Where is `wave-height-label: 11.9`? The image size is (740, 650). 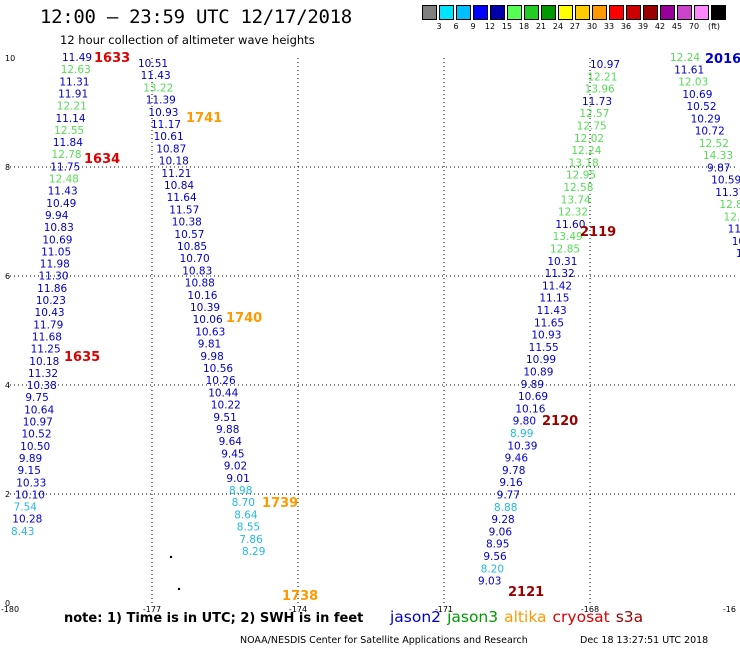
wave-height-label: 11.9 is located at coordinates (734, 230).